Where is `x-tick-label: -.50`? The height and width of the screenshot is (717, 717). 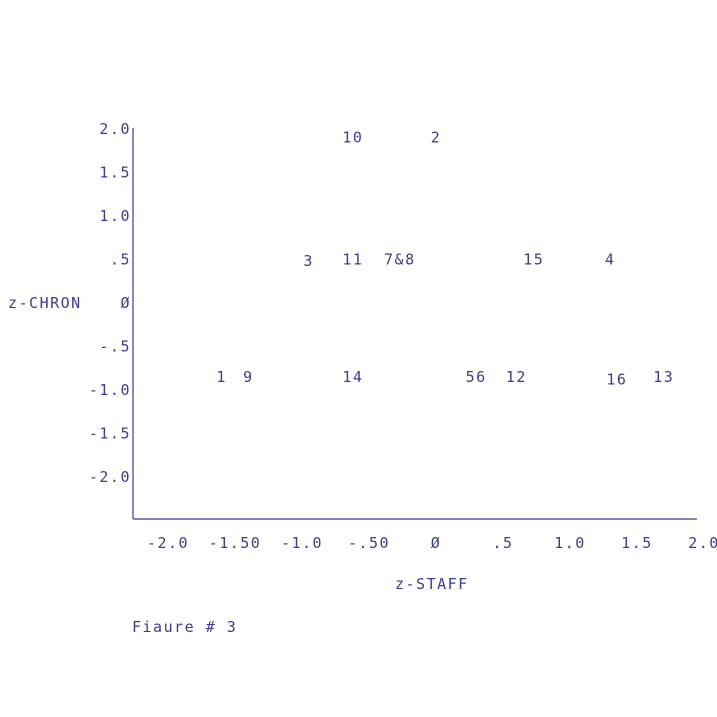 x-tick-label: -.50 is located at coordinates (369, 543).